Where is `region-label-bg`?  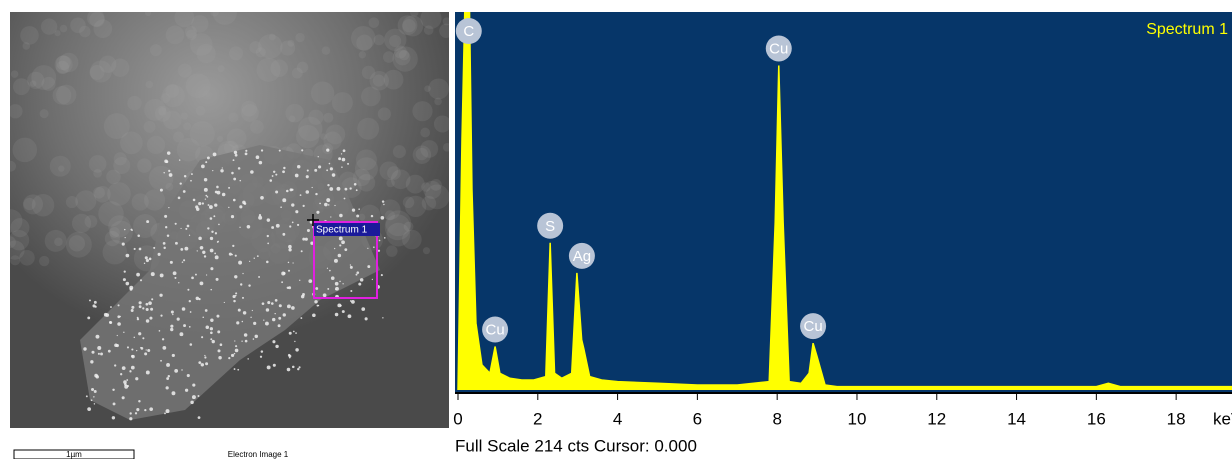 region-label-bg is located at coordinates (347, 229).